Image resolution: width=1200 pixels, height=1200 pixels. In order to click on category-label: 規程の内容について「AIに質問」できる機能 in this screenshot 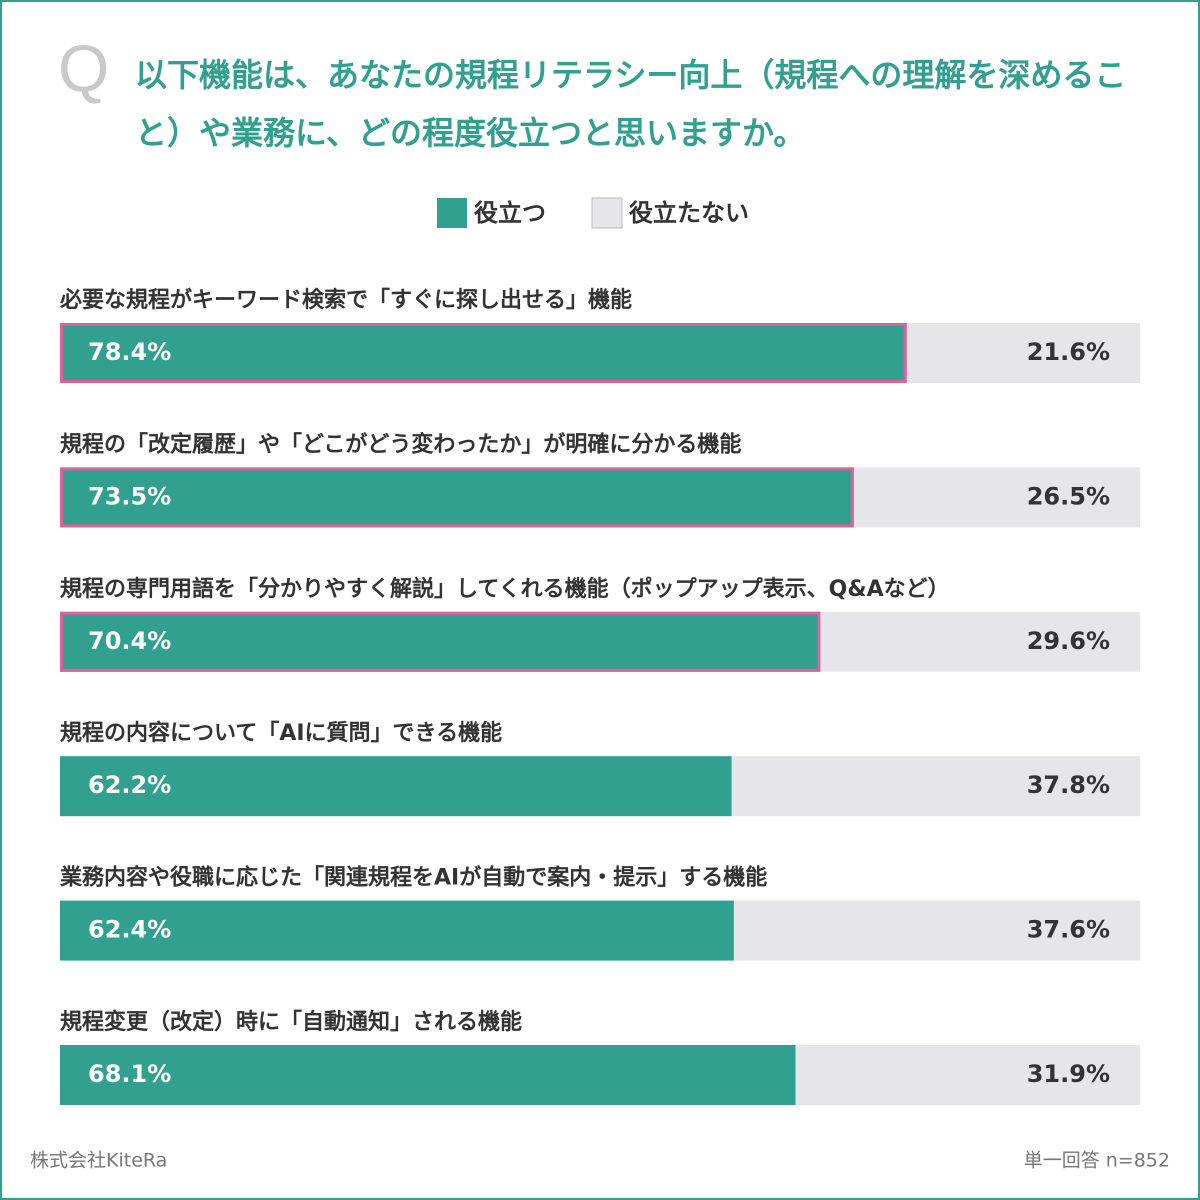, I will do `click(281, 733)`.